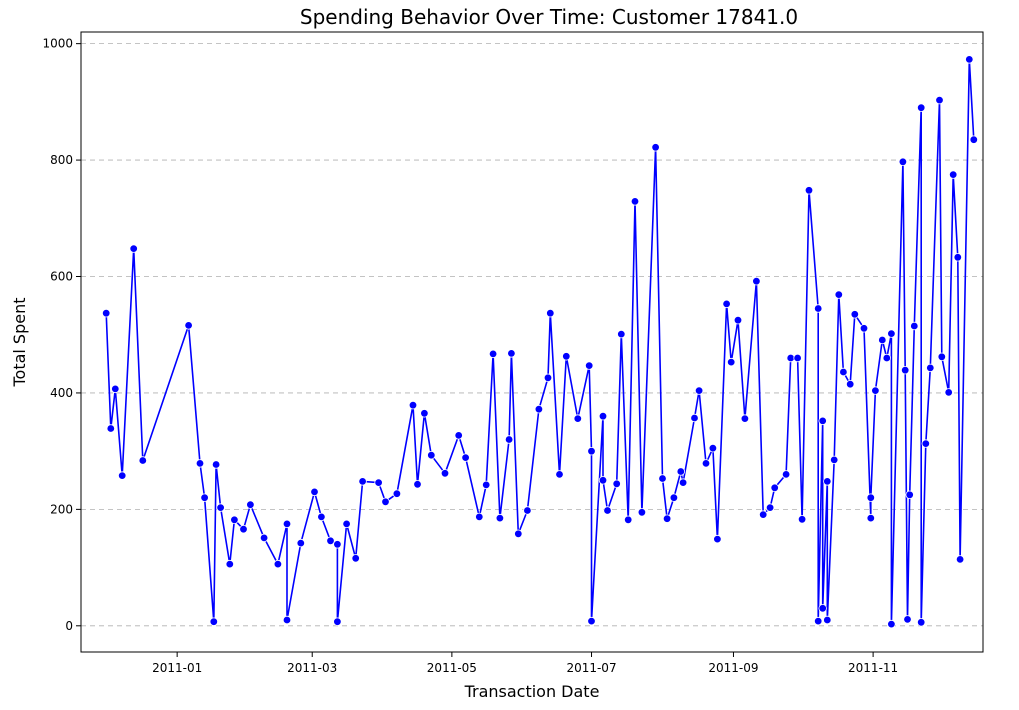 Image resolution: width=1019 pixels, height=710 pixels. Describe the element at coordinates (61, 277) in the screenshot. I see `y-tick-label: 600` at that location.